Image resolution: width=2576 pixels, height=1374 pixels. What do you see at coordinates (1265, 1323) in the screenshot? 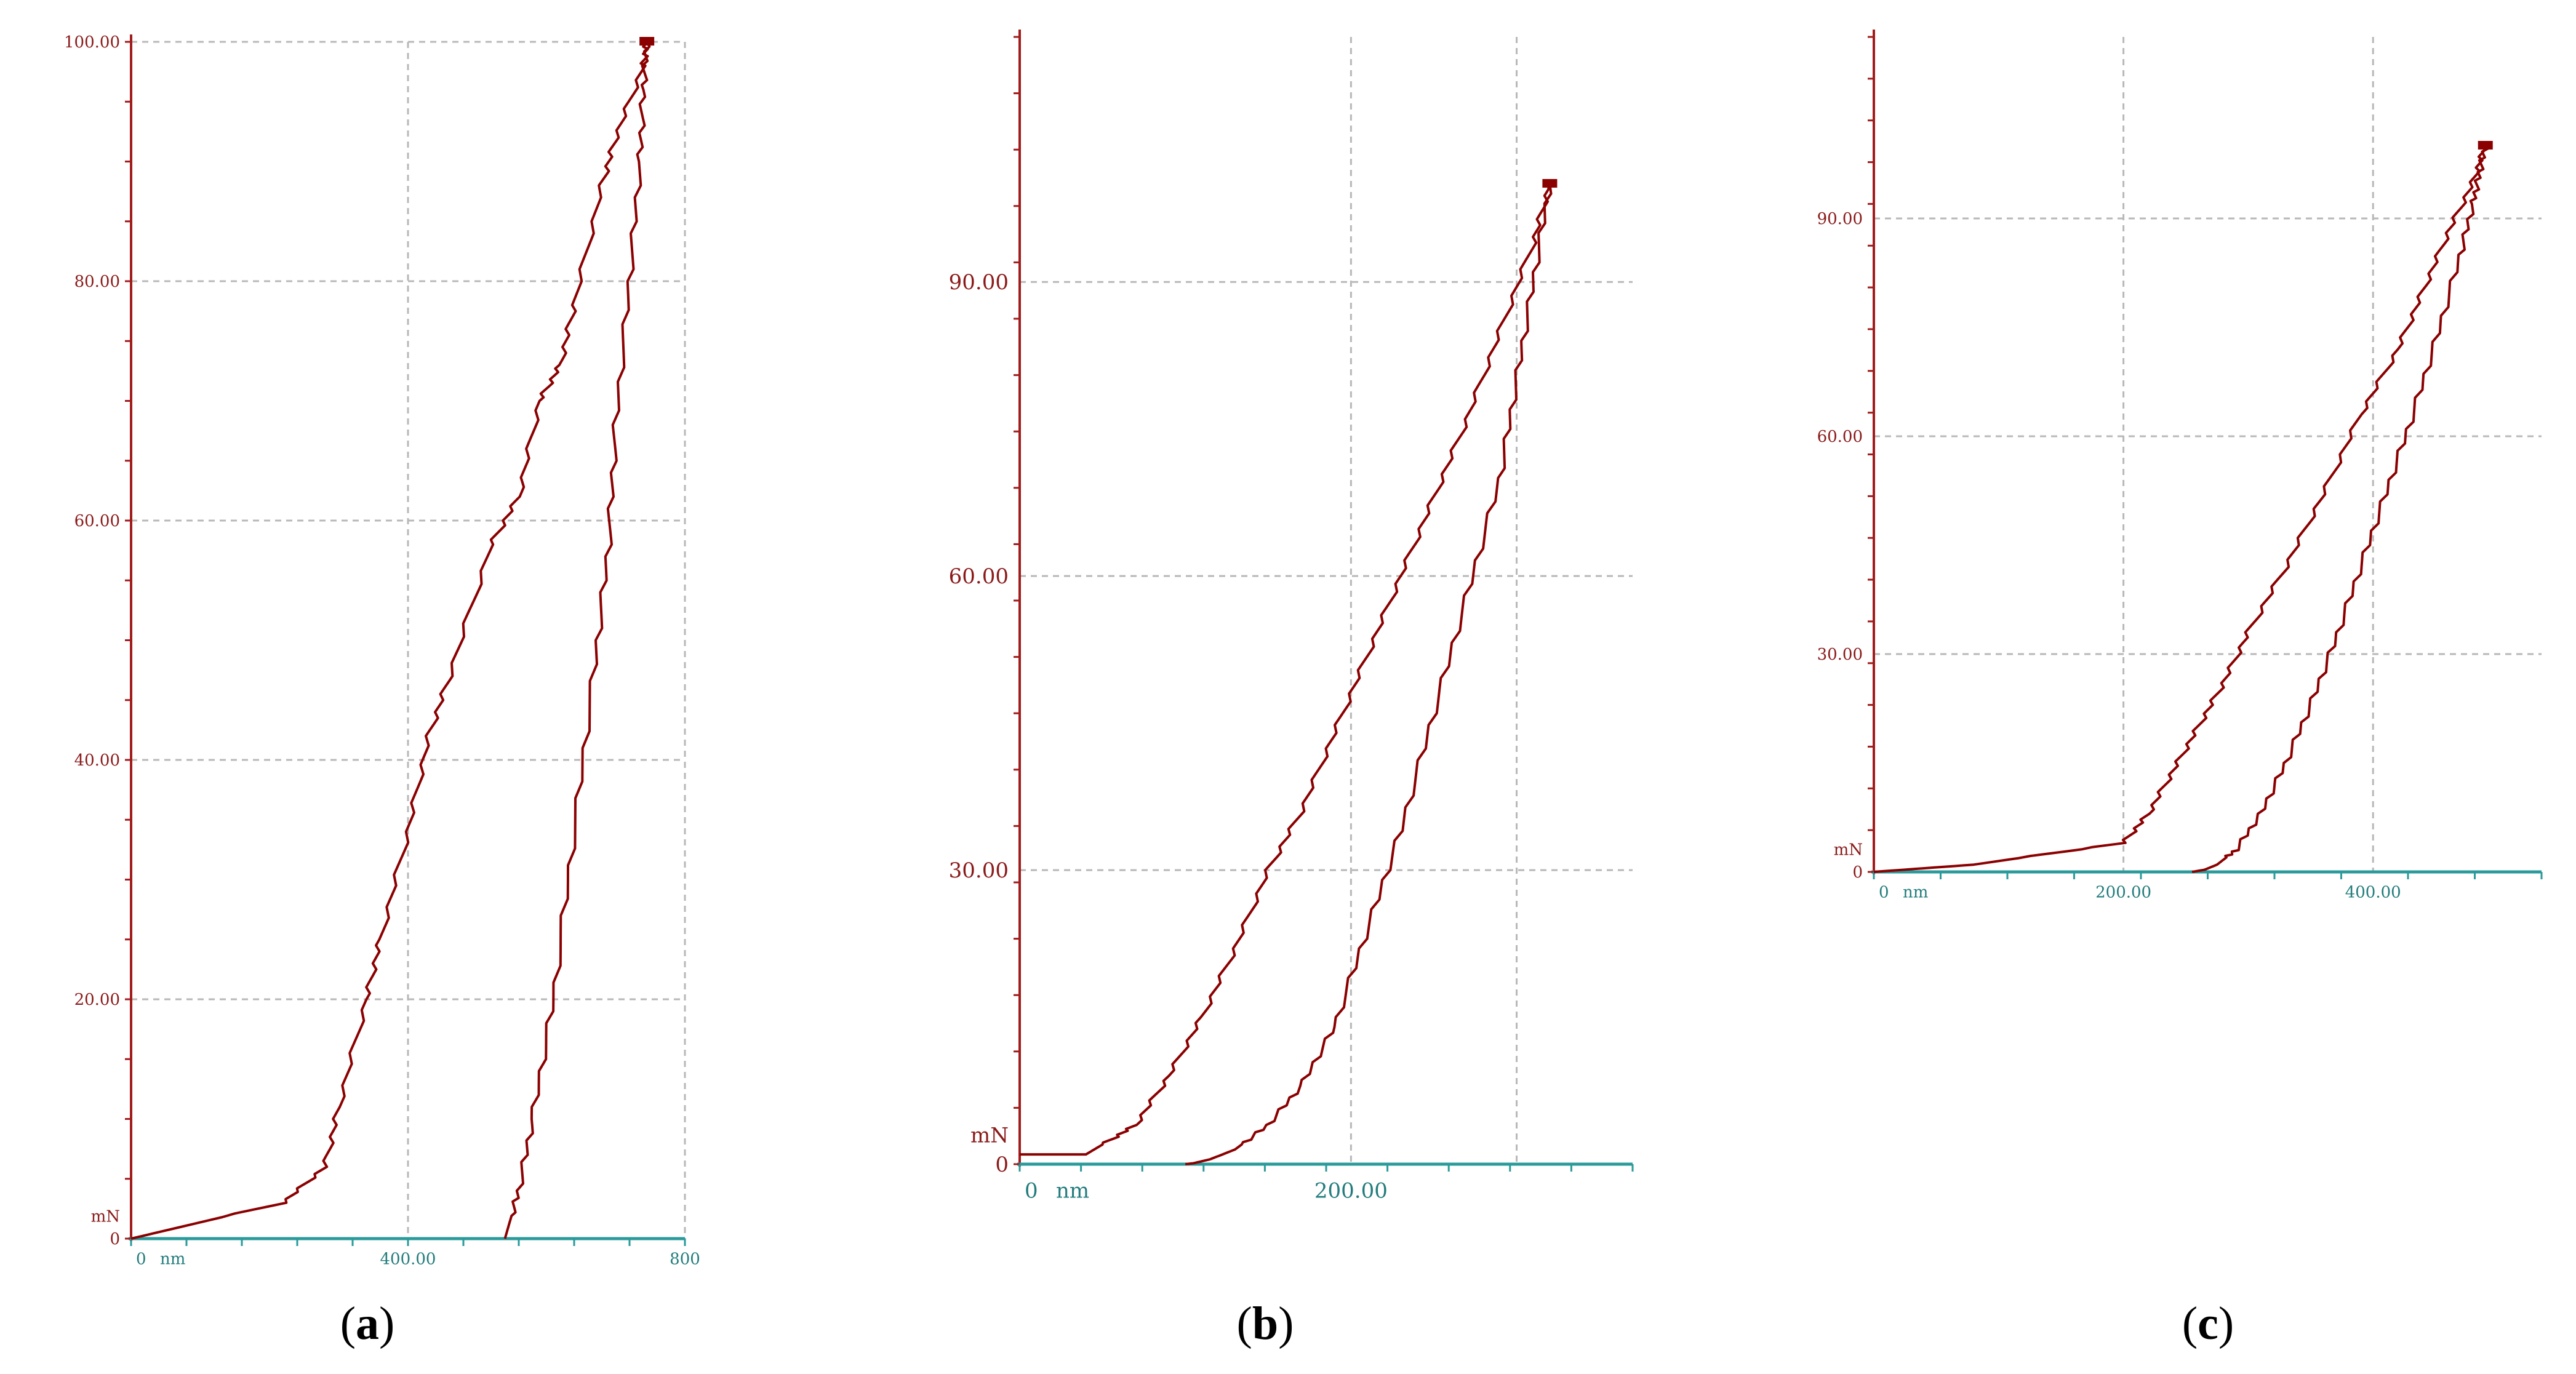
I see `caption-b: (b)` at bounding box center [1265, 1323].